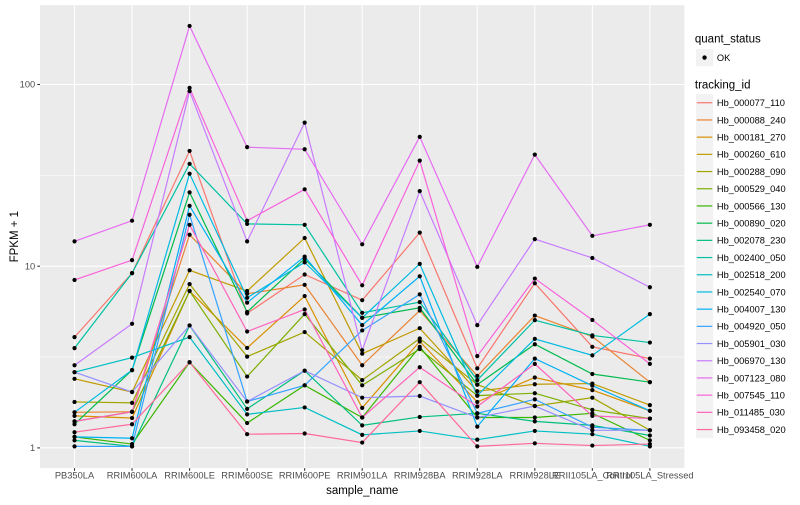 This screenshot has height=505, width=800. I want to click on svg-text: RRIM901LA, so click(362, 476).